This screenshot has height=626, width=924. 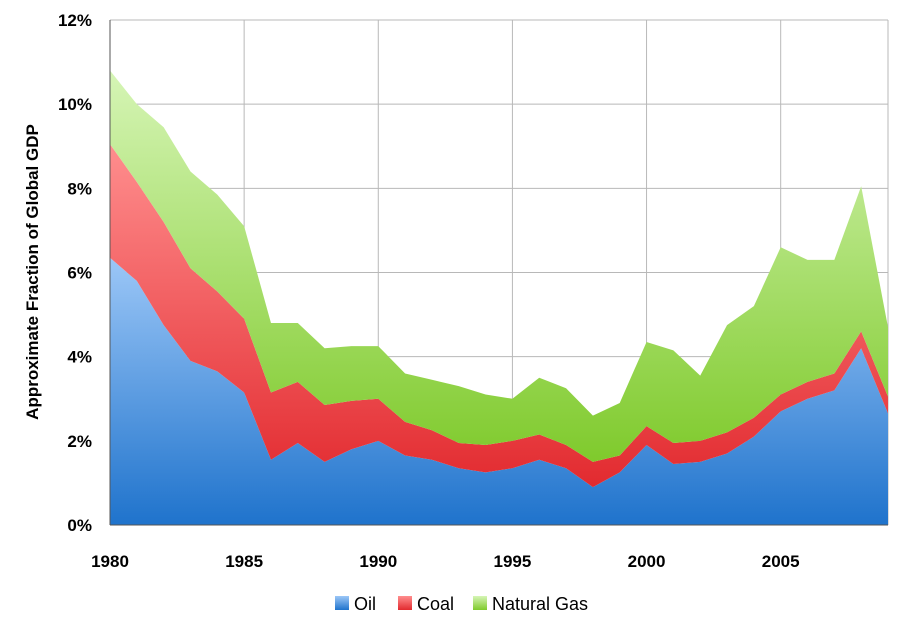 What do you see at coordinates (79, 188) in the screenshot?
I see `y-tick-label: 8%` at bounding box center [79, 188].